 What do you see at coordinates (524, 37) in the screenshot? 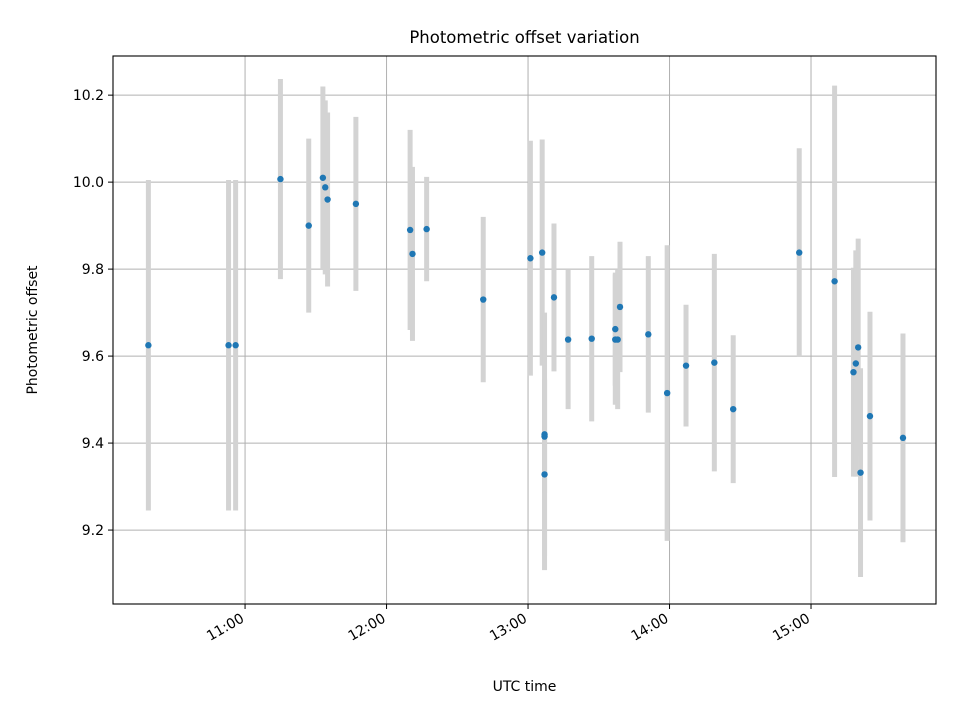
I see `chart-title: Photometric offset variation` at bounding box center [524, 37].